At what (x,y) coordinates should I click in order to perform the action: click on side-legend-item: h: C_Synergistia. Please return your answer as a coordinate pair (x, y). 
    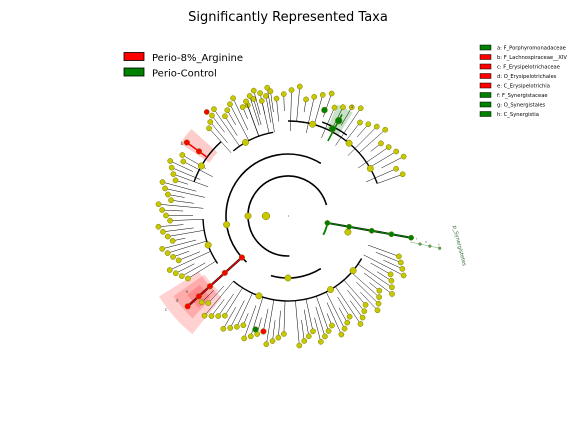
    Looking at the image, I should click on (509, 114).